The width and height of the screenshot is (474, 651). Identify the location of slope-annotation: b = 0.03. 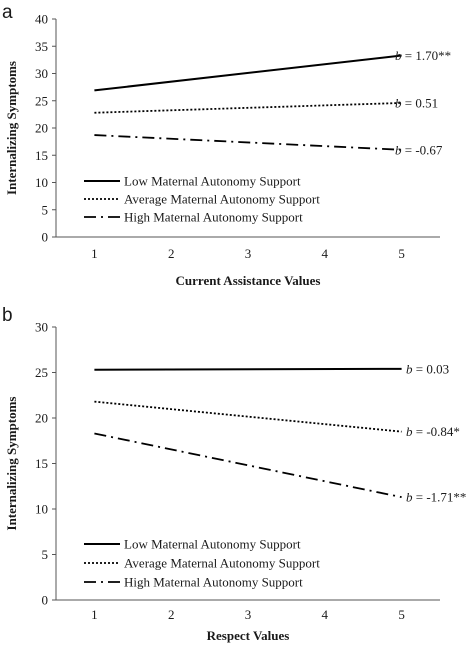
(427, 368).